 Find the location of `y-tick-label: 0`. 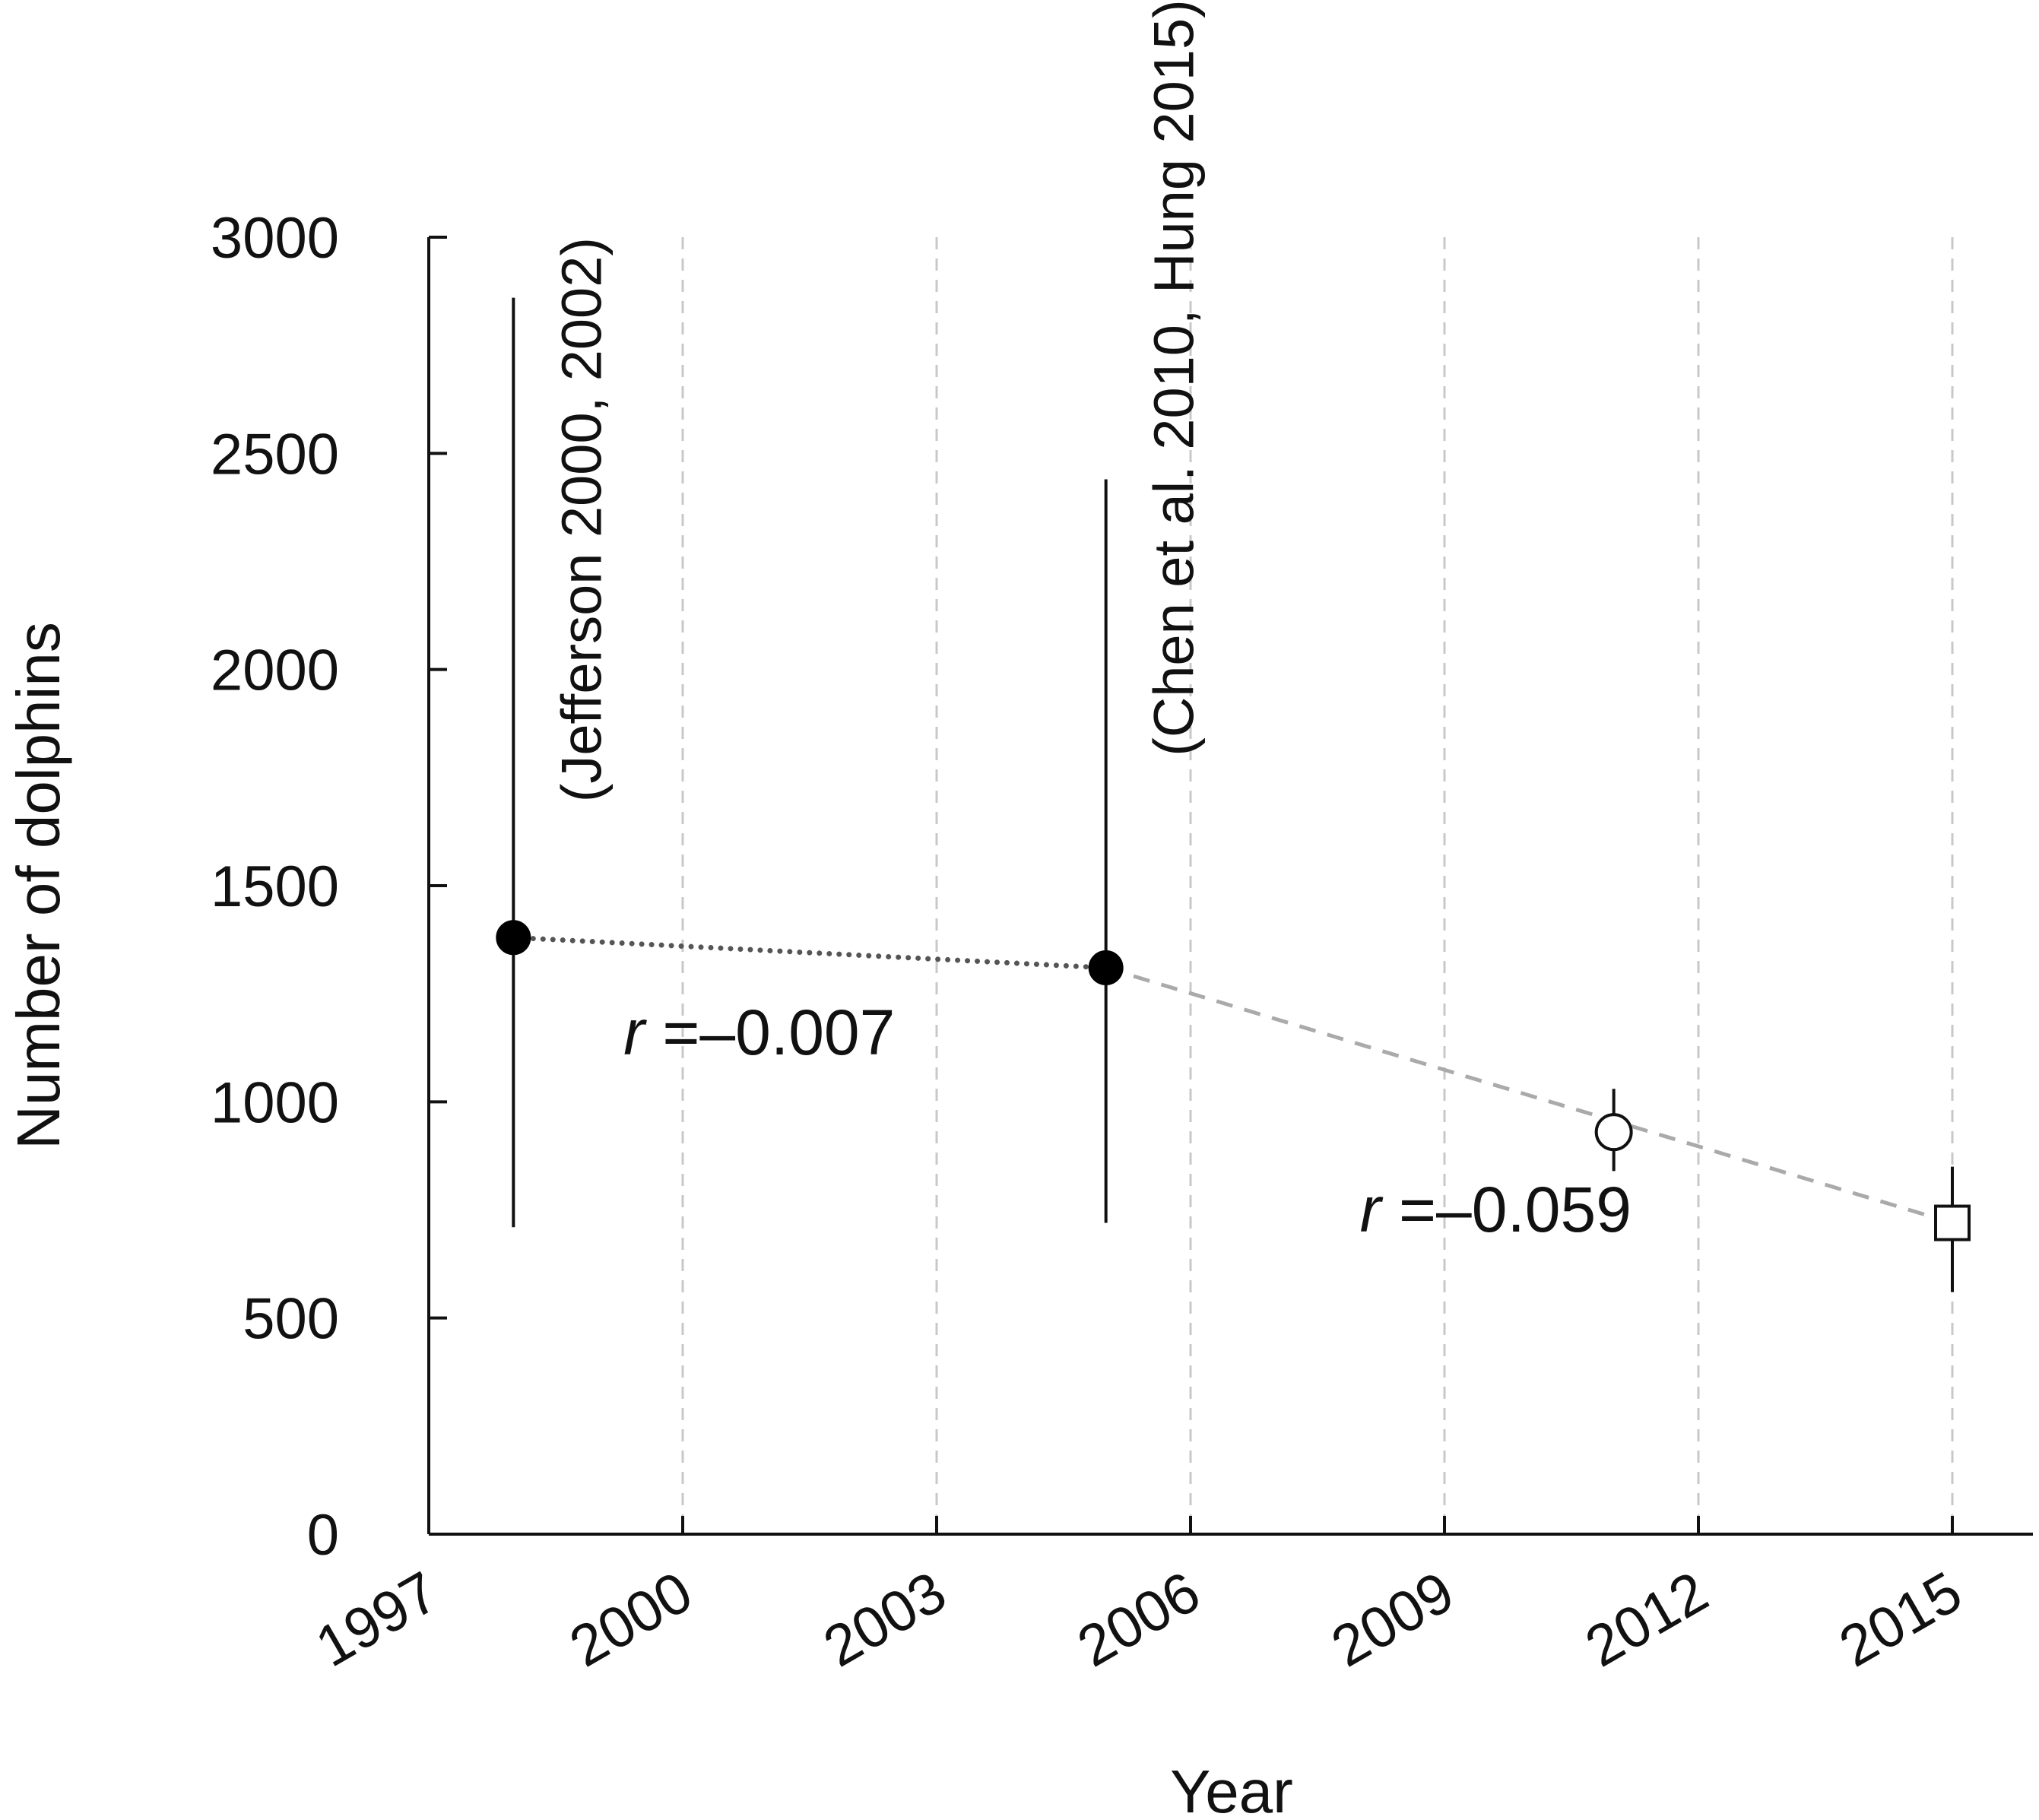

y-tick-label: 0 is located at coordinates (323, 1535).